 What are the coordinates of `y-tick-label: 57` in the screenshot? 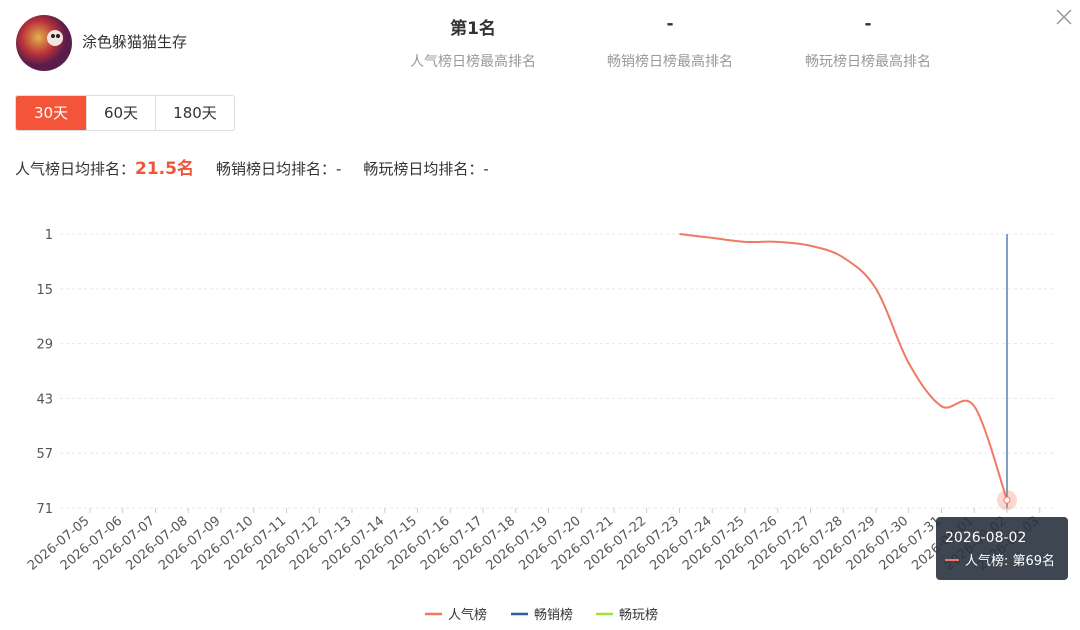 It's located at (44, 454).